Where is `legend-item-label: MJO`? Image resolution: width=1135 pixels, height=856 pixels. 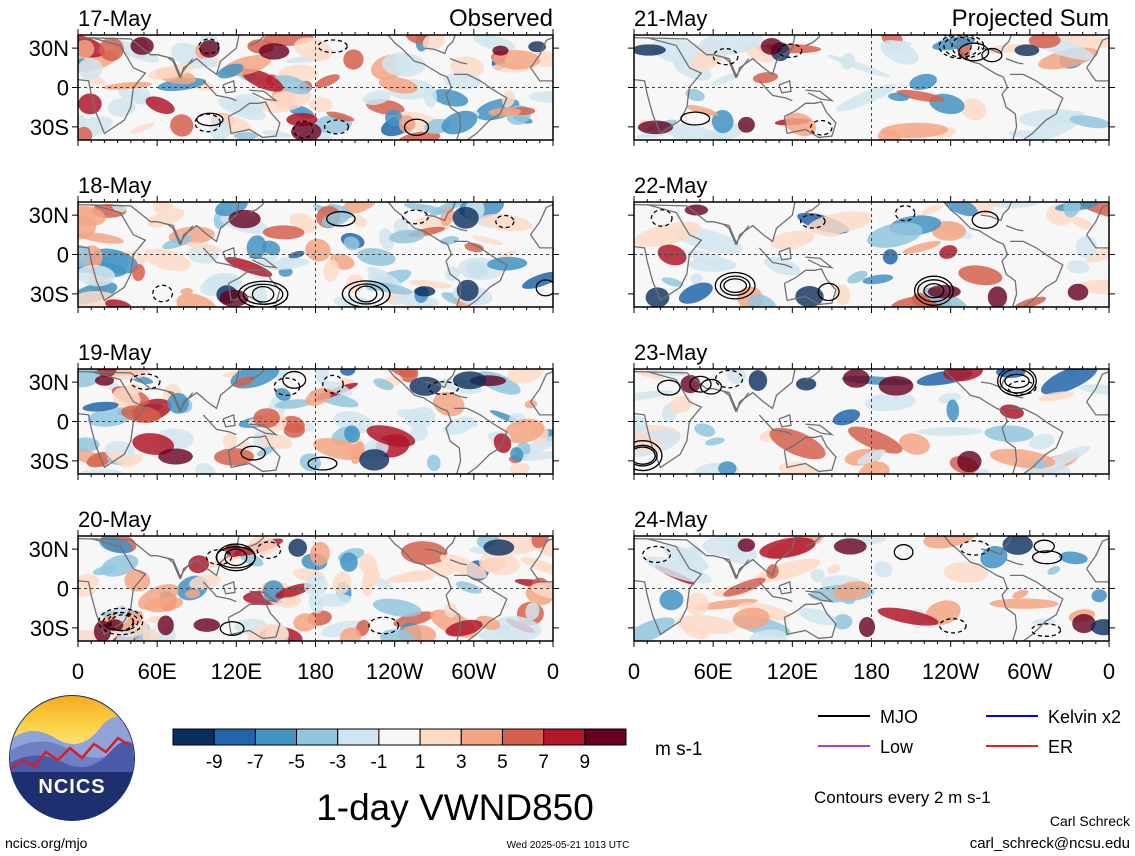
legend-item-label: MJO is located at coordinates (899, 717).